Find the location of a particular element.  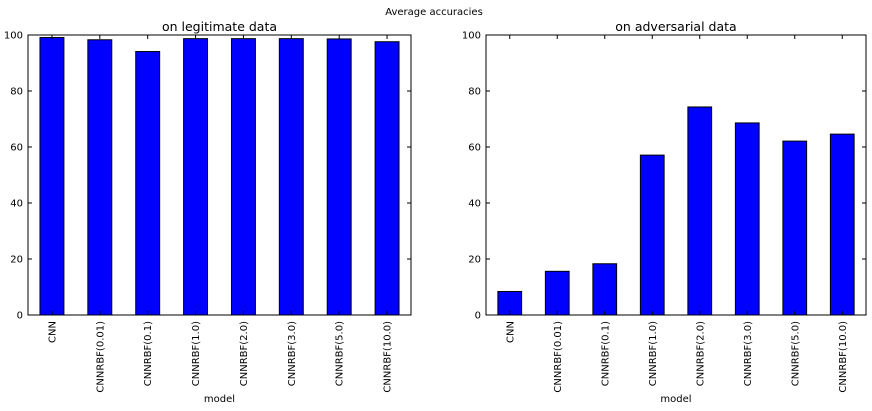

bar-cnn is located at coordinates (52, 176).